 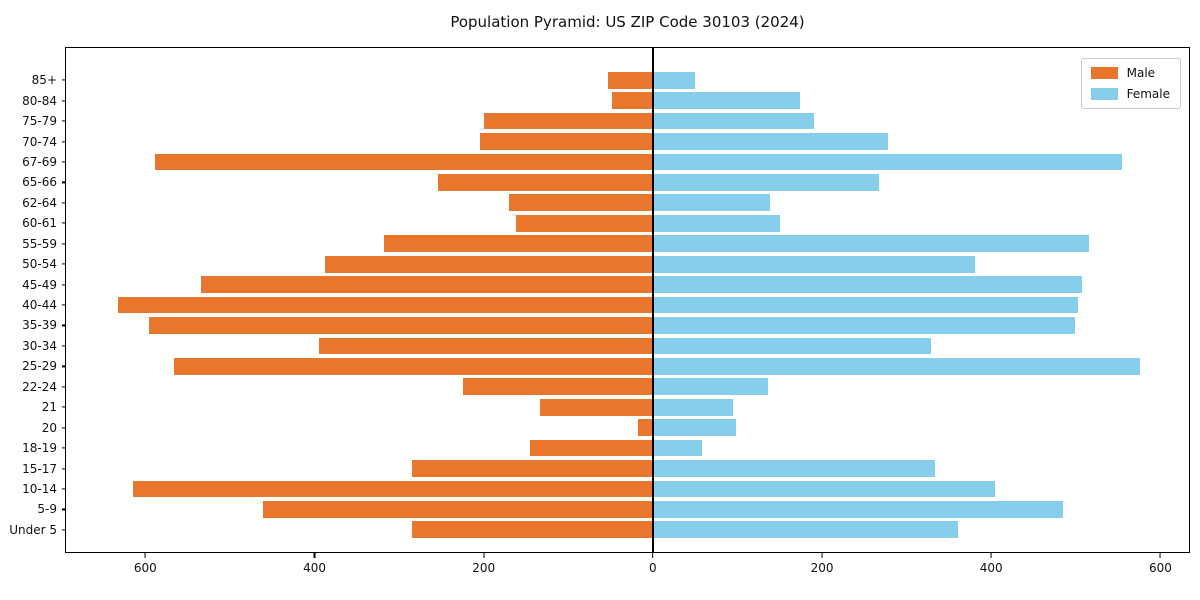 I want to click on y-tick-label: 18-19, so click(x=39, y=448).